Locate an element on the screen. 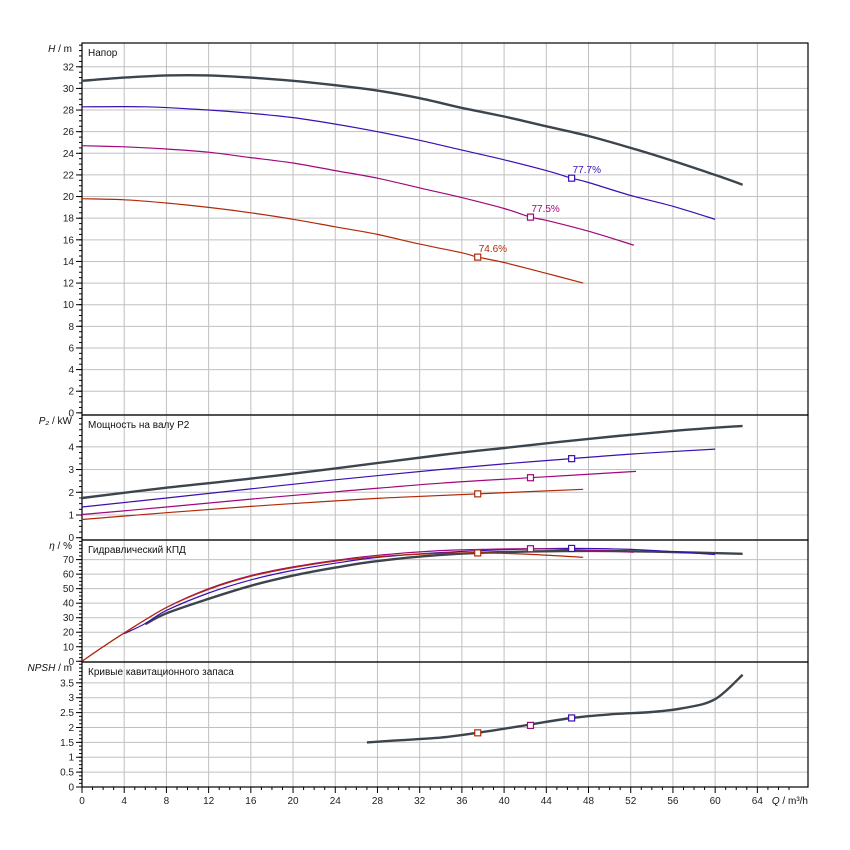  panel-power: 0 1 2 3 4 Мощность на валу P2 P₂ / kW is located at coordinates (424, 479).